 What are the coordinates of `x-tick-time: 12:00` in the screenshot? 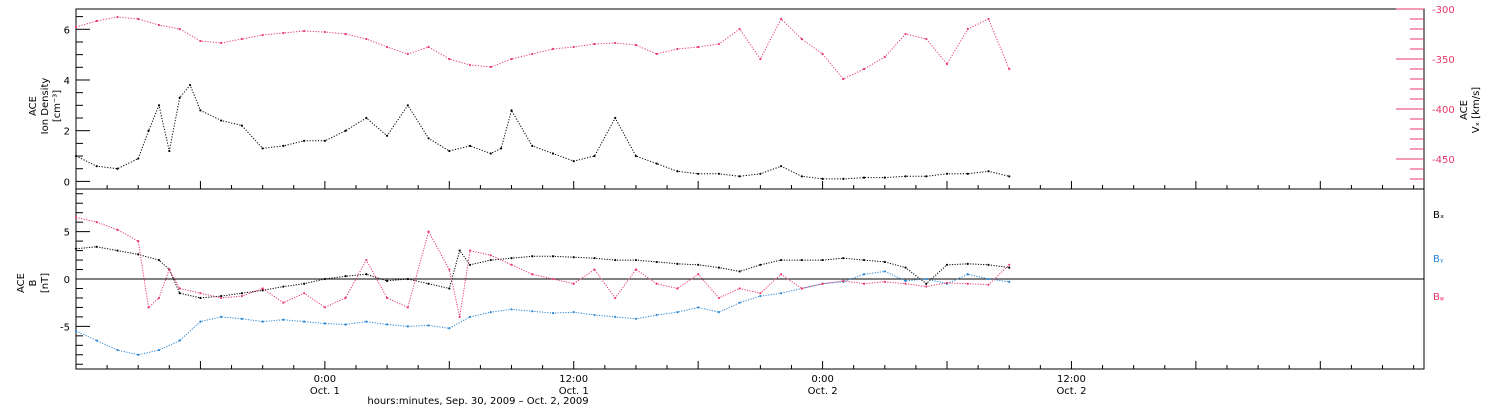 It's located at (1071, 379).